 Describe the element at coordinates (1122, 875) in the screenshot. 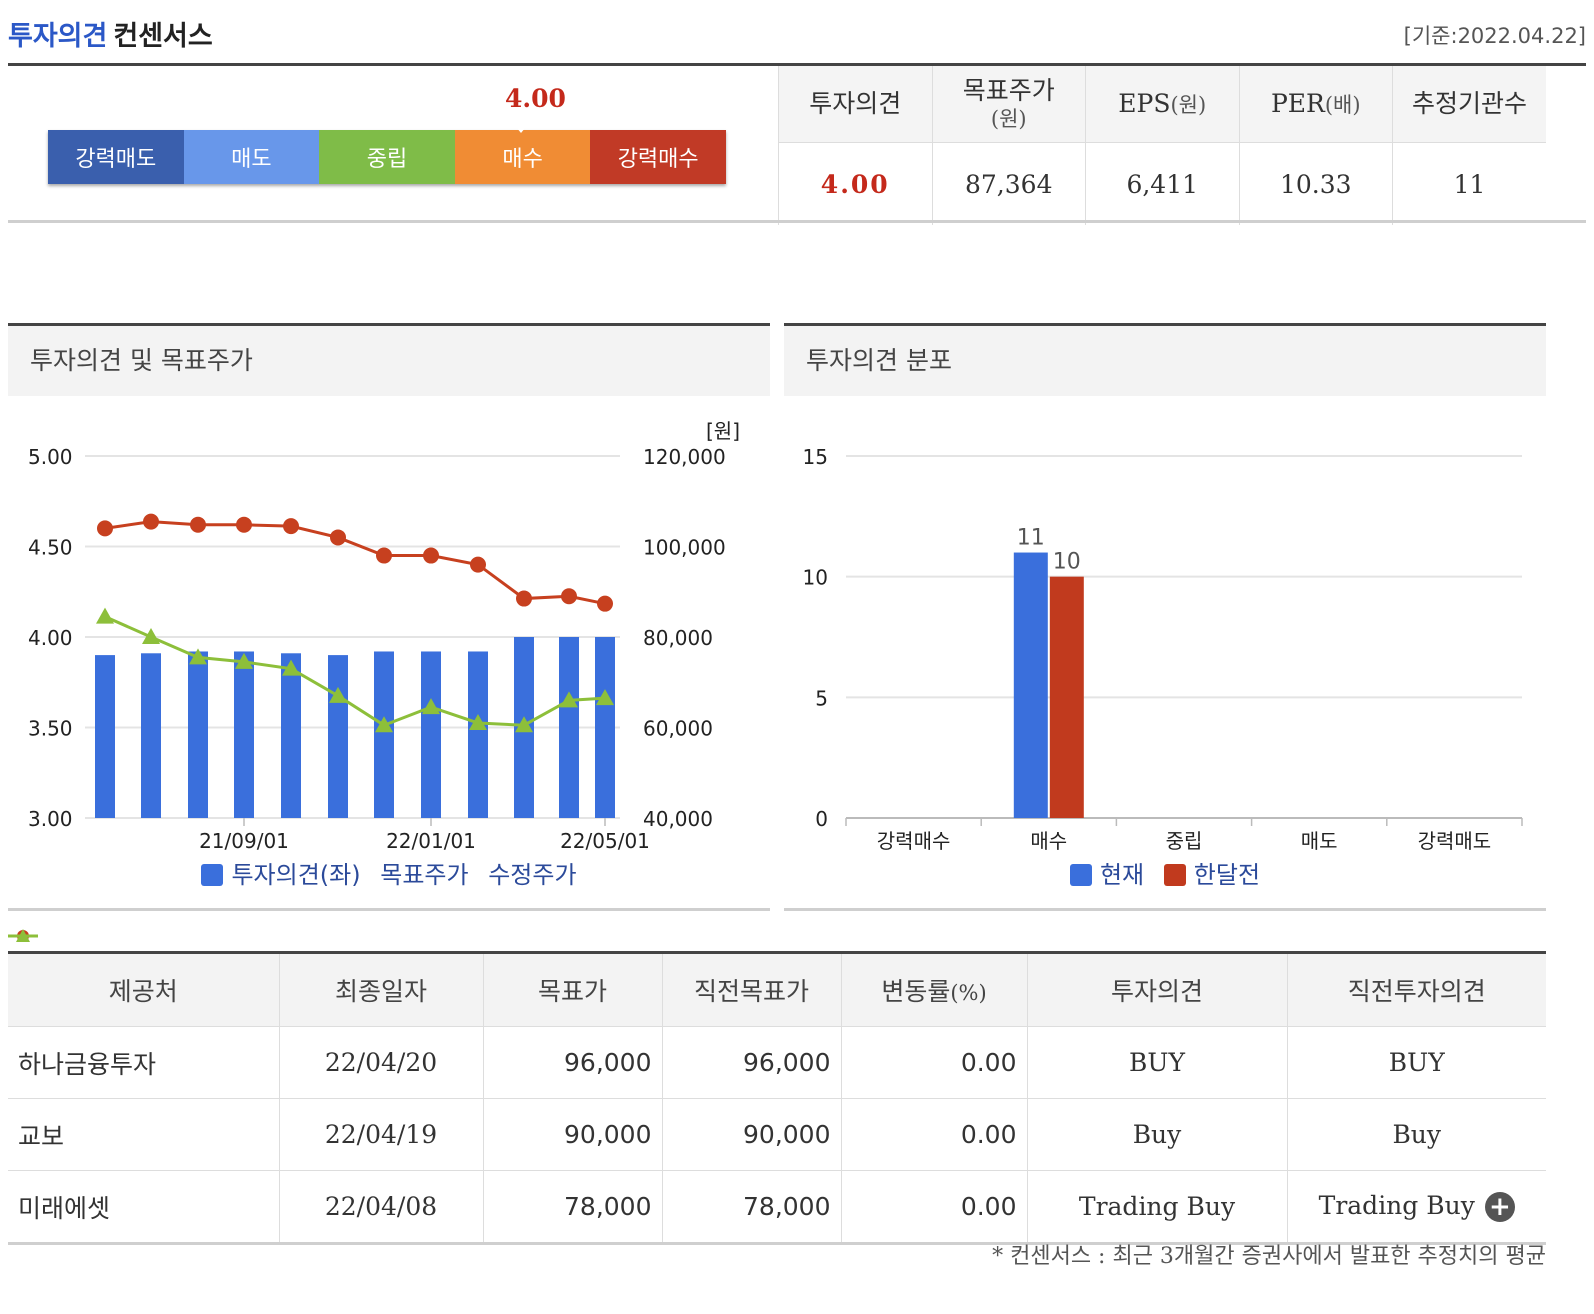

I see `legend-label: 현재` at that location.